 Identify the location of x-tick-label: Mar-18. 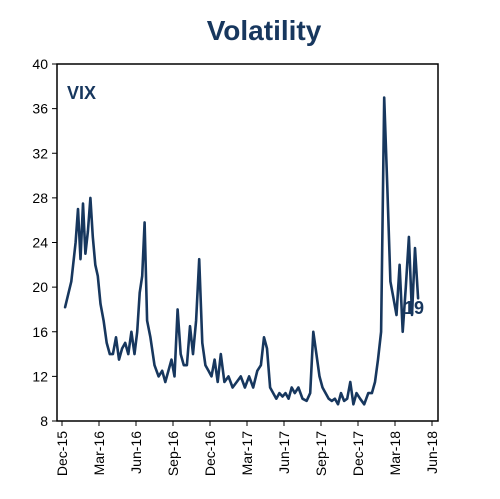
(395, 453).